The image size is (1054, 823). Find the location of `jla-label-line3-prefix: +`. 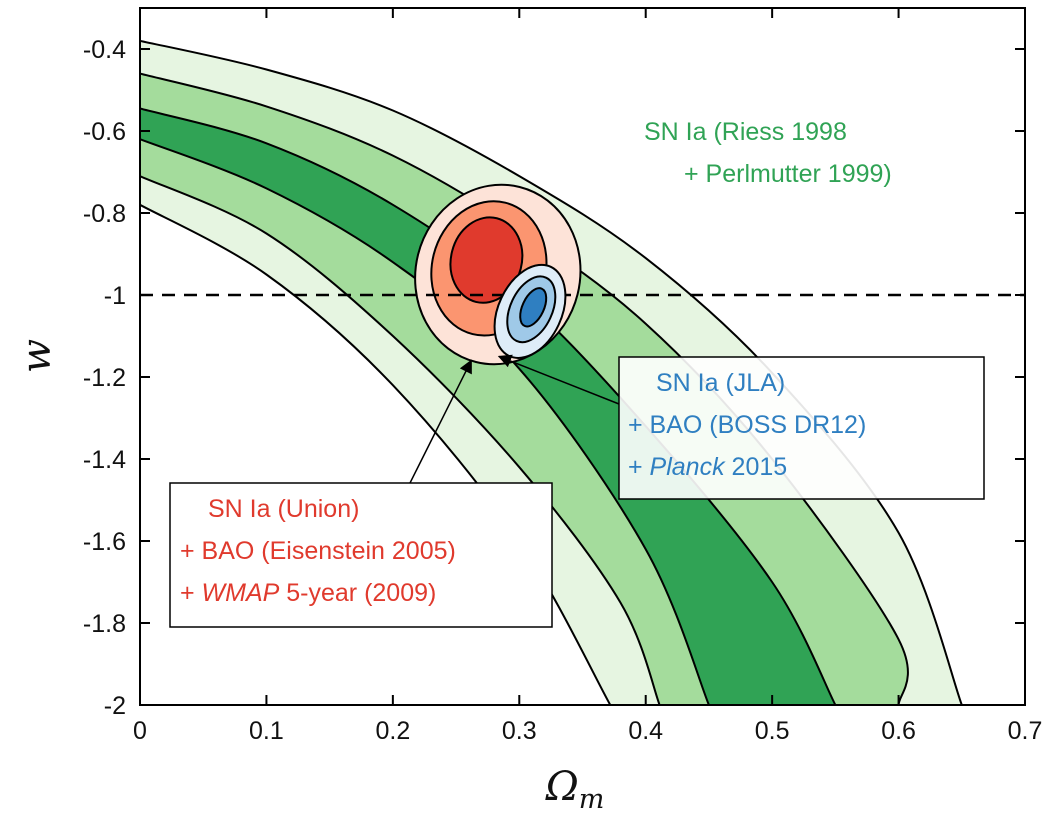

jla-label-line3-prefix: + is located at coordinates (639, 467).